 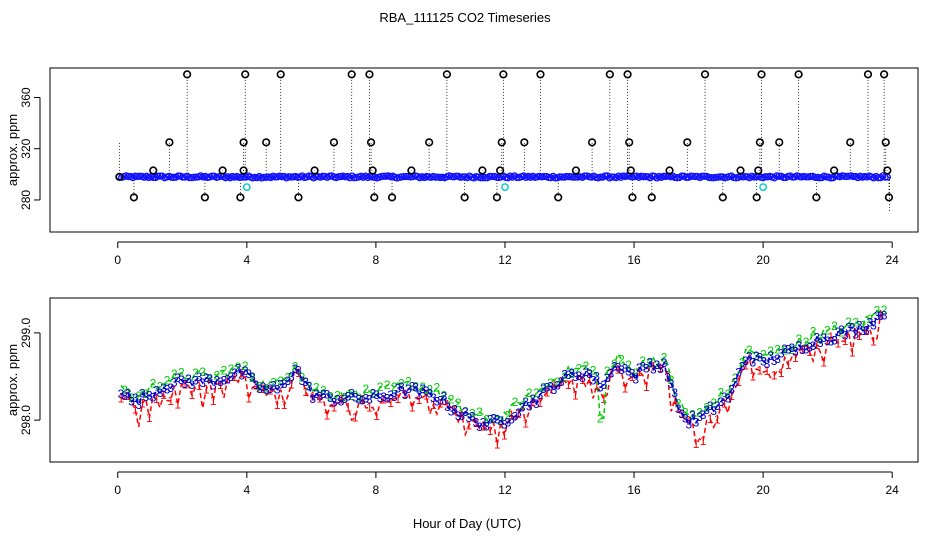 What do you see at coordinates (246, 490) in the screenshot?
I see `x-tick-label: 4` at bounding box center [246, 490].